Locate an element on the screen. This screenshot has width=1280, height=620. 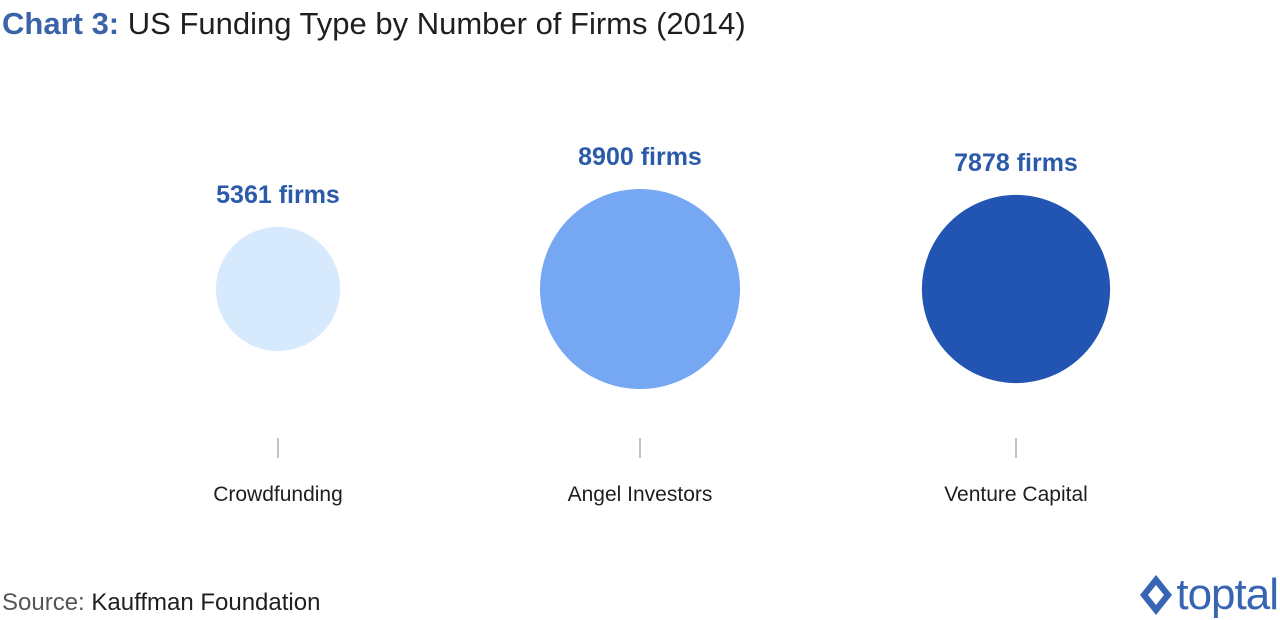
source-value: Kauffman Foundation is located at coordinates (206, 602).